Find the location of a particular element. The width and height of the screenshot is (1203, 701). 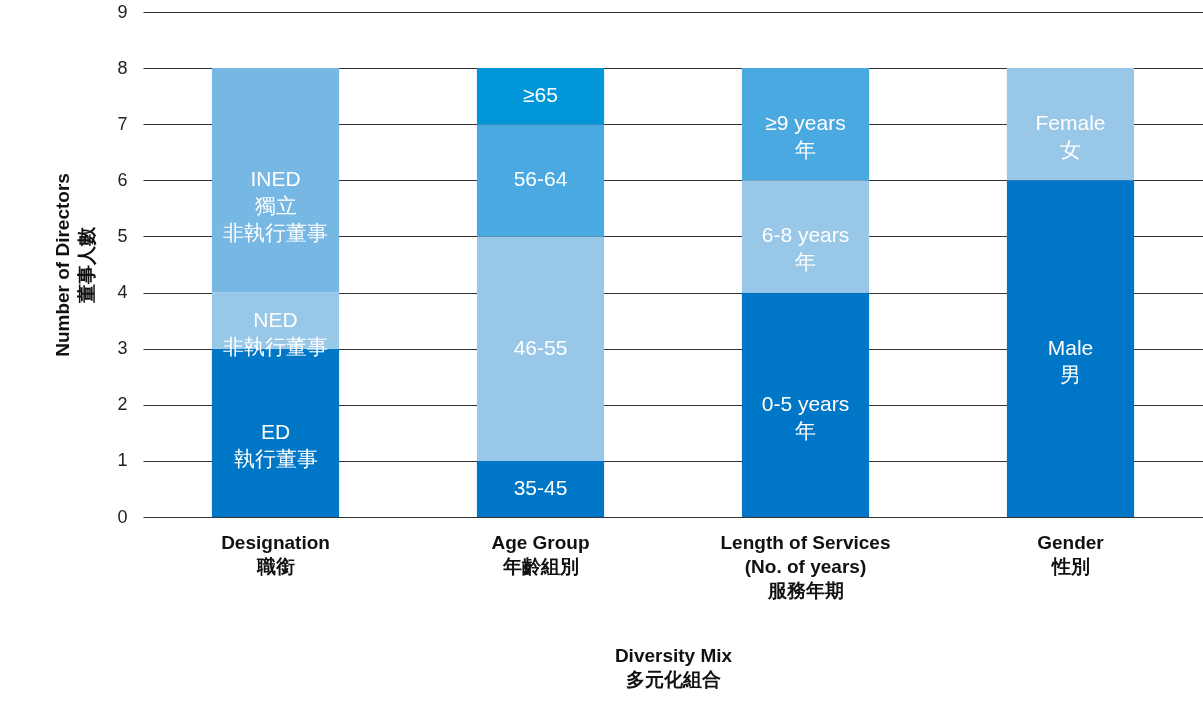

y-axis-title: Number of Directors 董事人數 is located at coordinates (75, 265).